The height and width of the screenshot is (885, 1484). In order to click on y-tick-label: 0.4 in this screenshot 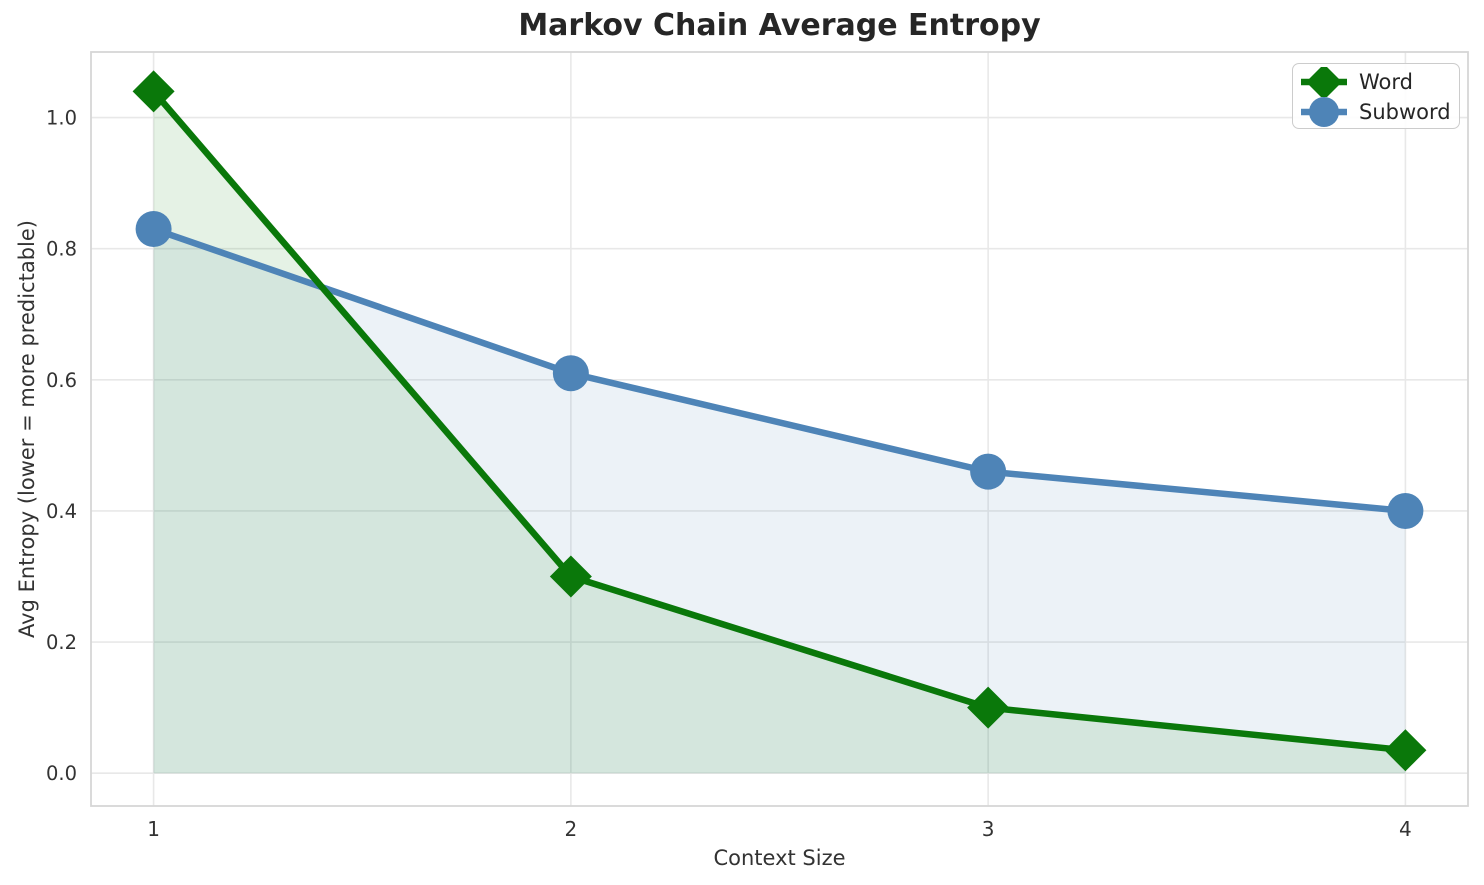, I will do `click(61, 511)`.